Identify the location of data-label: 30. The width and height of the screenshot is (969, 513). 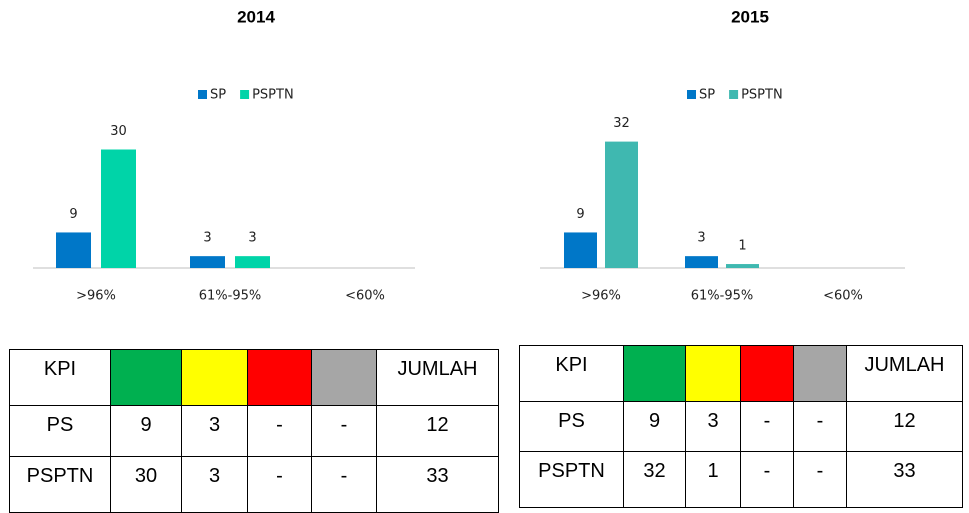
(118, 131).